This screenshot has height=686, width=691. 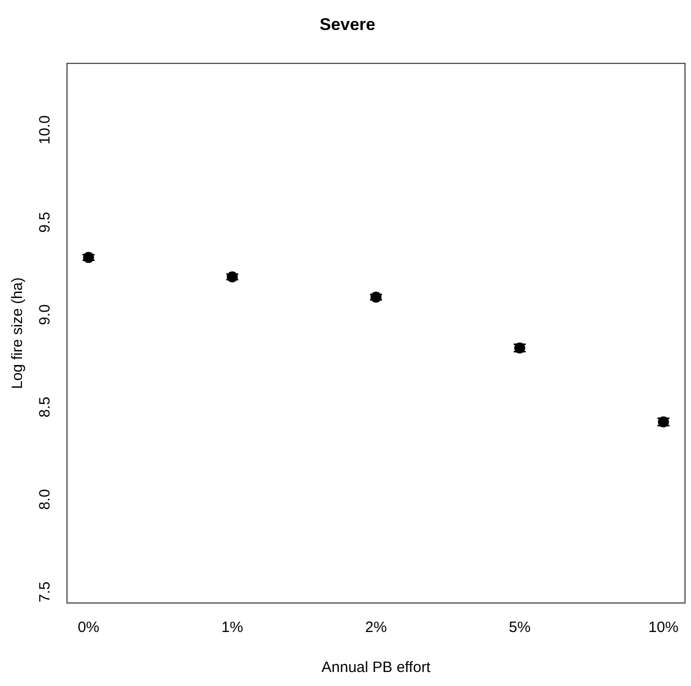 What do you see at coordinates (232, 627) in the screenshot?
I see `x-tick-label: 1%` at bounding box center [232, 627].